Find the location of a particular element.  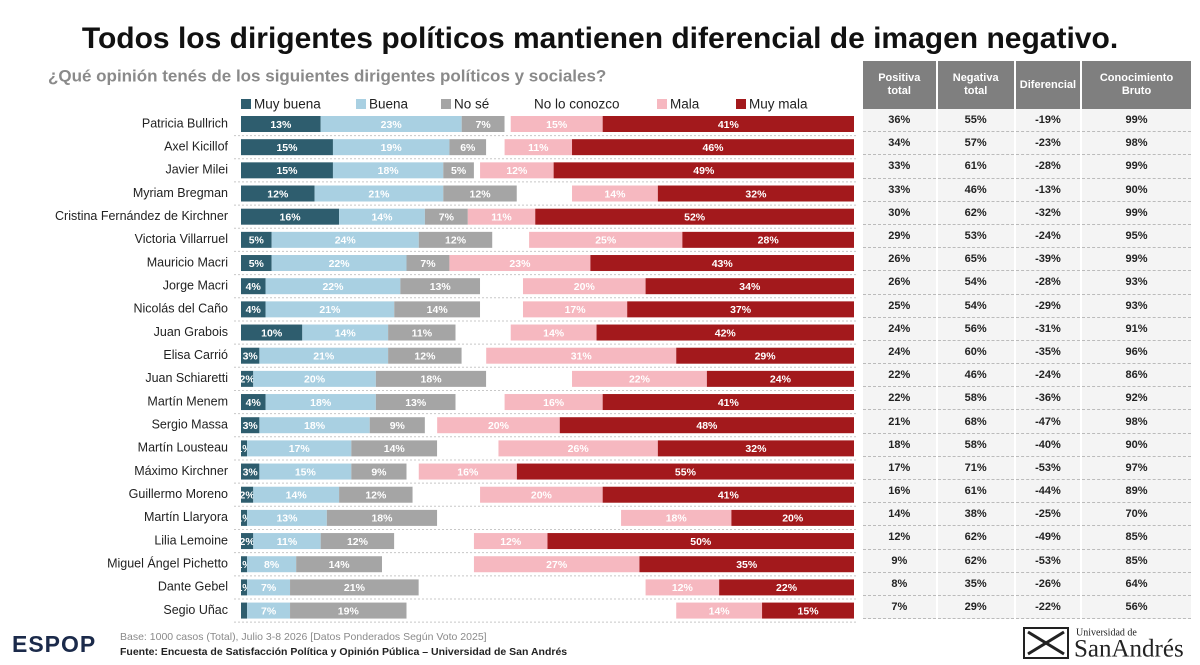

table-cell: 61% is located at coordinates (975, 166).